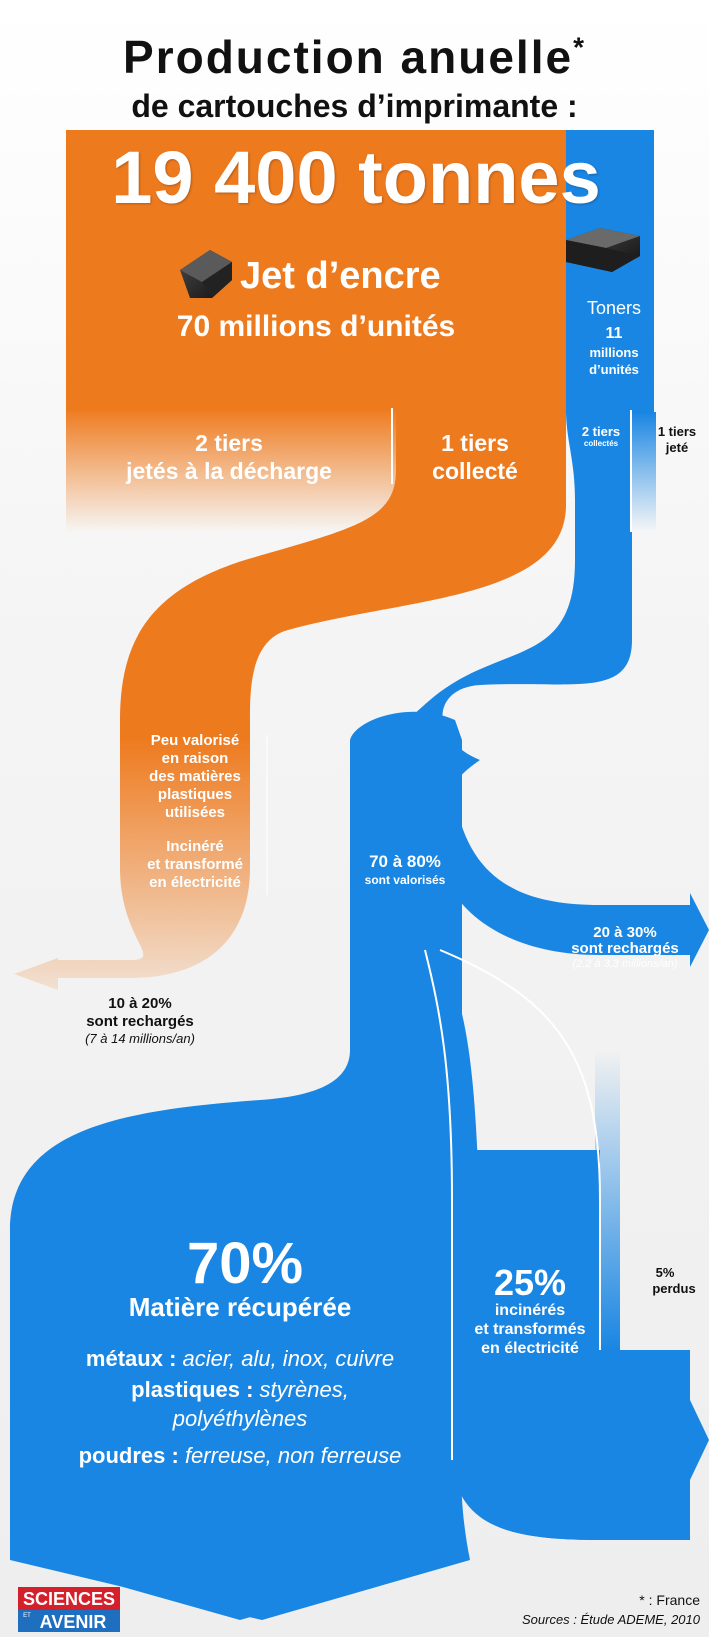 Image resolution: width=709 pixels, height=1637 pixels. Describe the element at coordinates (340, 276) in the screenshot. I see `inkjet-label: Jet d’encre` at that location.